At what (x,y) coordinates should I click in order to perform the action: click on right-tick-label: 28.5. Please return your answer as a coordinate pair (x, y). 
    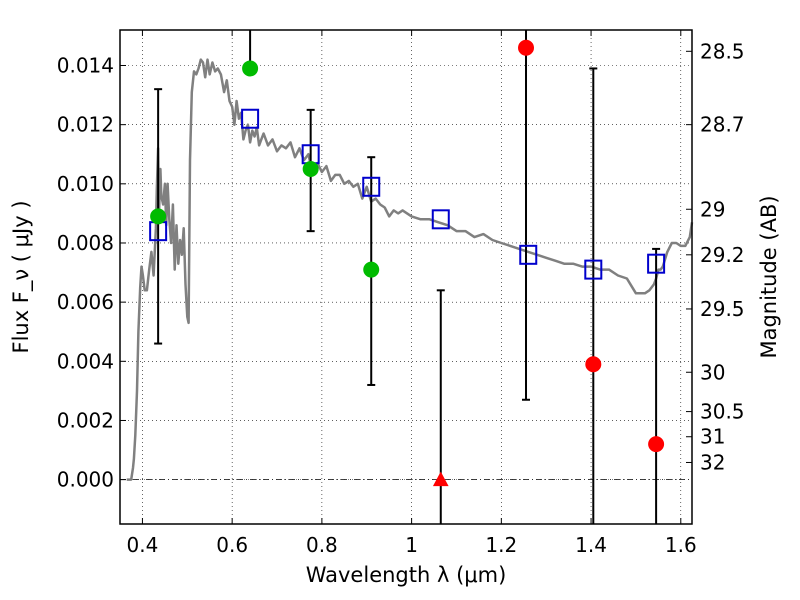
    Looking at the image, I should click on (722, 51).